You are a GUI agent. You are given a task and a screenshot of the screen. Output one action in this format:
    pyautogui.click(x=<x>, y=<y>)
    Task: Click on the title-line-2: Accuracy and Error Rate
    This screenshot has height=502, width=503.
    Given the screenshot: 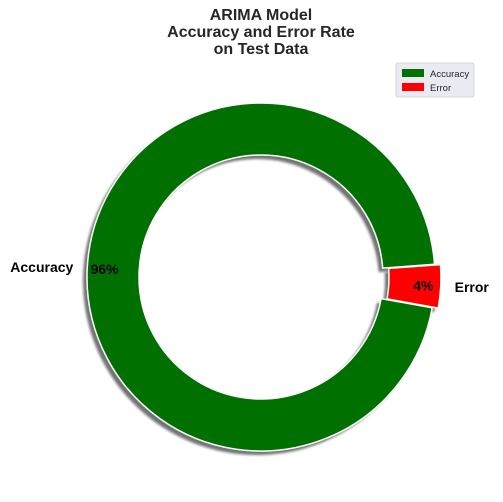 What is the action you would take?
    pyautogui.click(x=261, y=32)
    